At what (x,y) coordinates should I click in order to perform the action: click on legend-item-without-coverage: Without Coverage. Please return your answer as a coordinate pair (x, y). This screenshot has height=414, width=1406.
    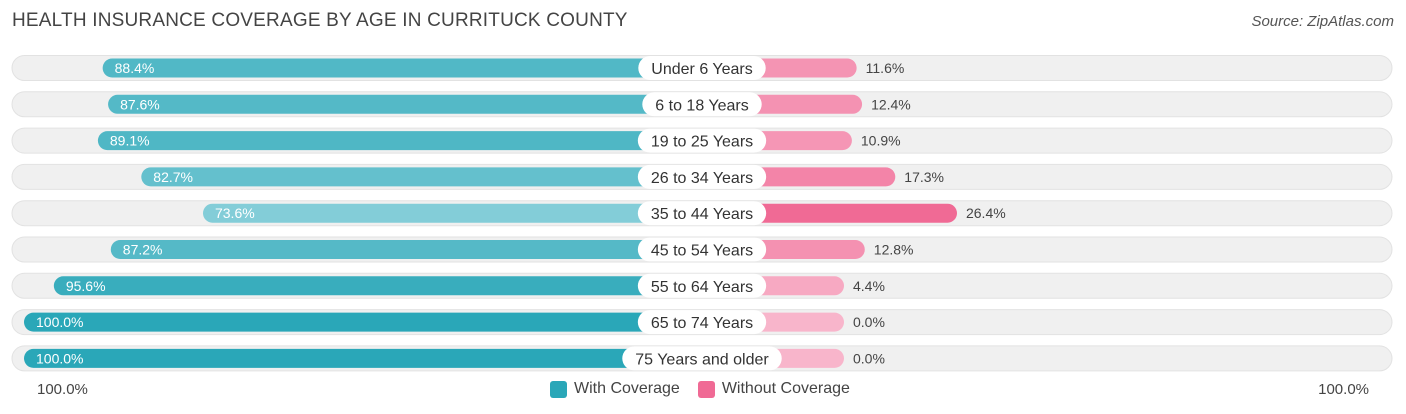
    Looking at the image, I should click on (773, 389).